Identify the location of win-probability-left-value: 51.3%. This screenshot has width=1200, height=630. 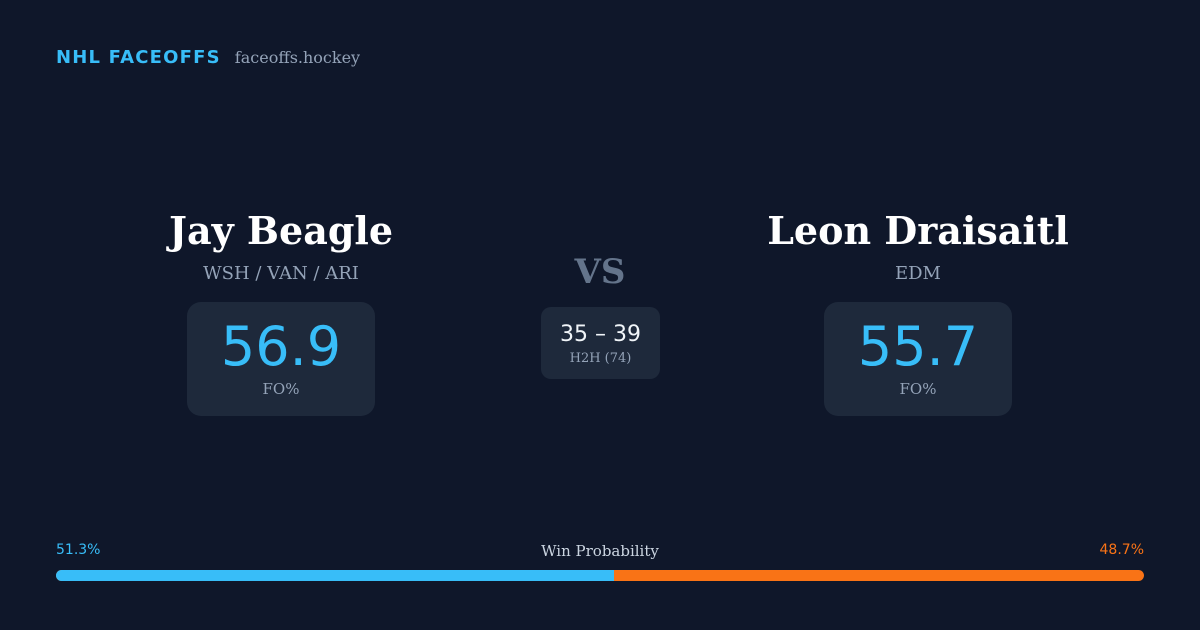
(78, 550).